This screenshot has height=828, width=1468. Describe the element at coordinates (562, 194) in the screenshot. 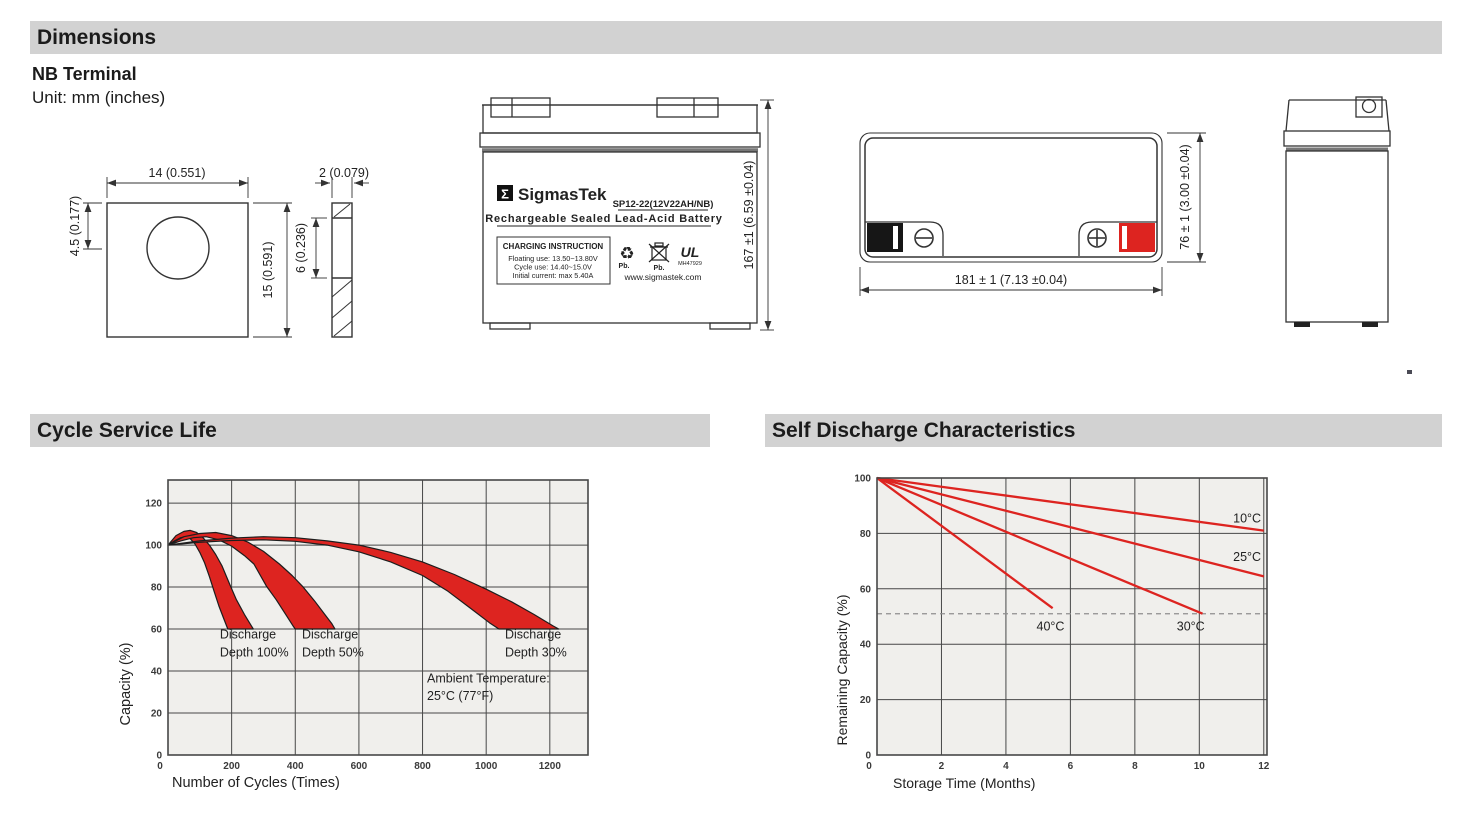

I see `brand-name: SigmasTek` at that location.